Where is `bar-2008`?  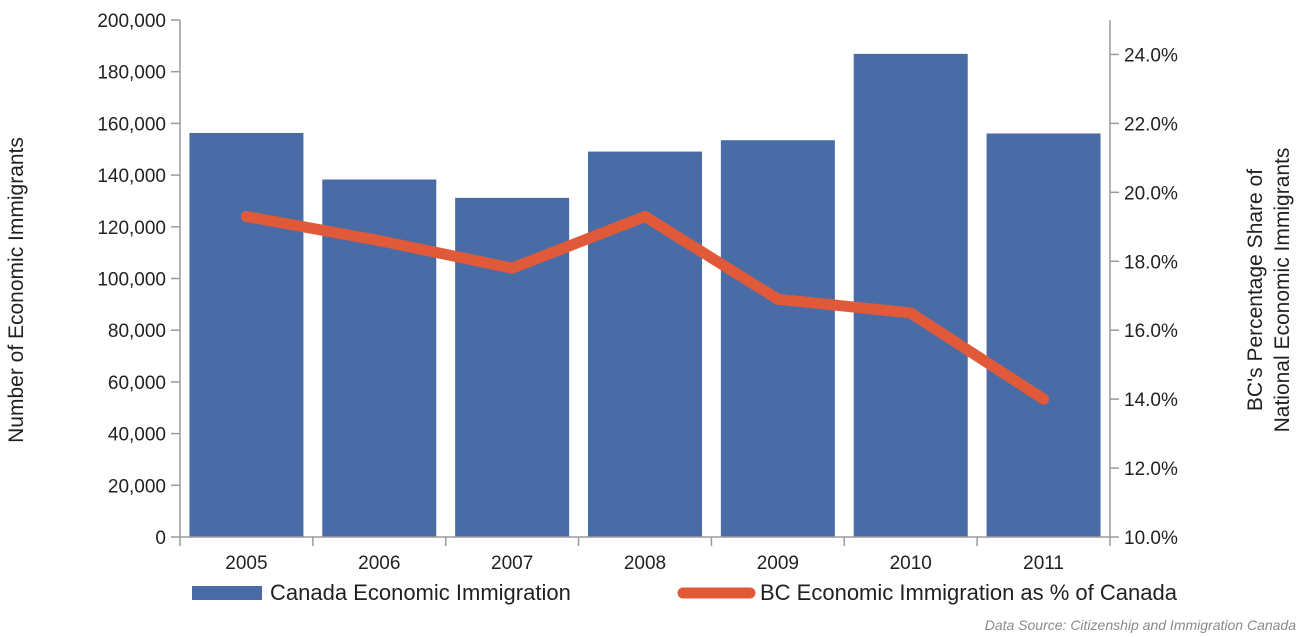
bar-2008 is located at coordinates (645, 344).